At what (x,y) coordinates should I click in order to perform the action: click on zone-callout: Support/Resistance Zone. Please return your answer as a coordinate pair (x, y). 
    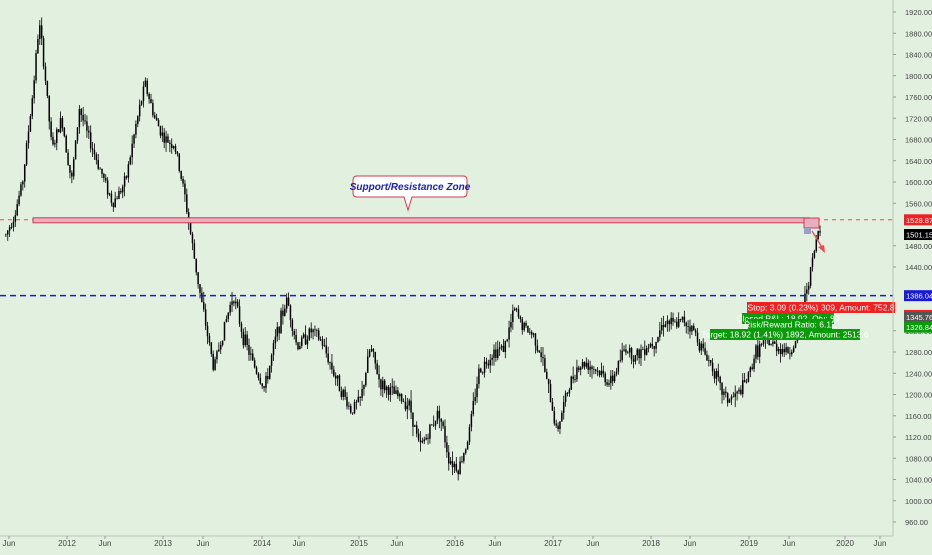
    Looking at the image, I should click on (410, 193).